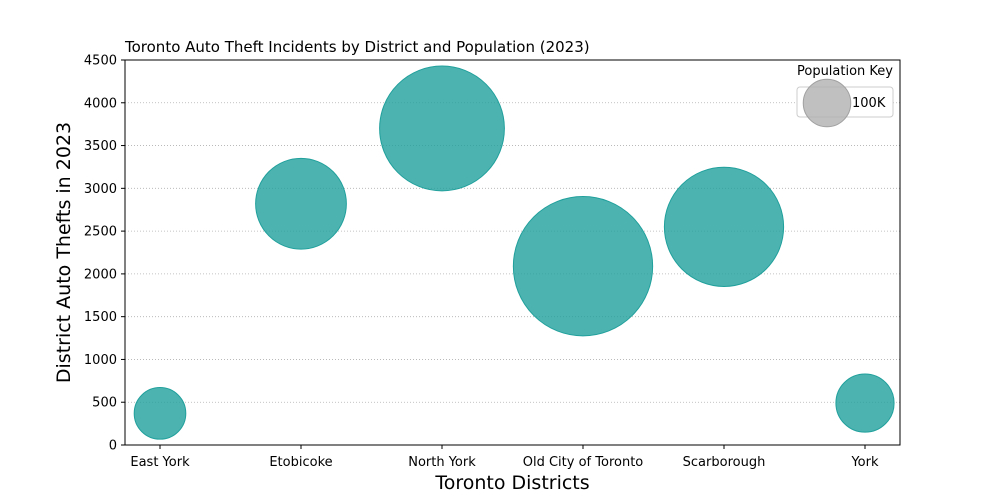  What do you see at coordinates (583, 266) in the screenshot?
I see `bubble-old-city-of-toronto` at bounding box center [583, 266].